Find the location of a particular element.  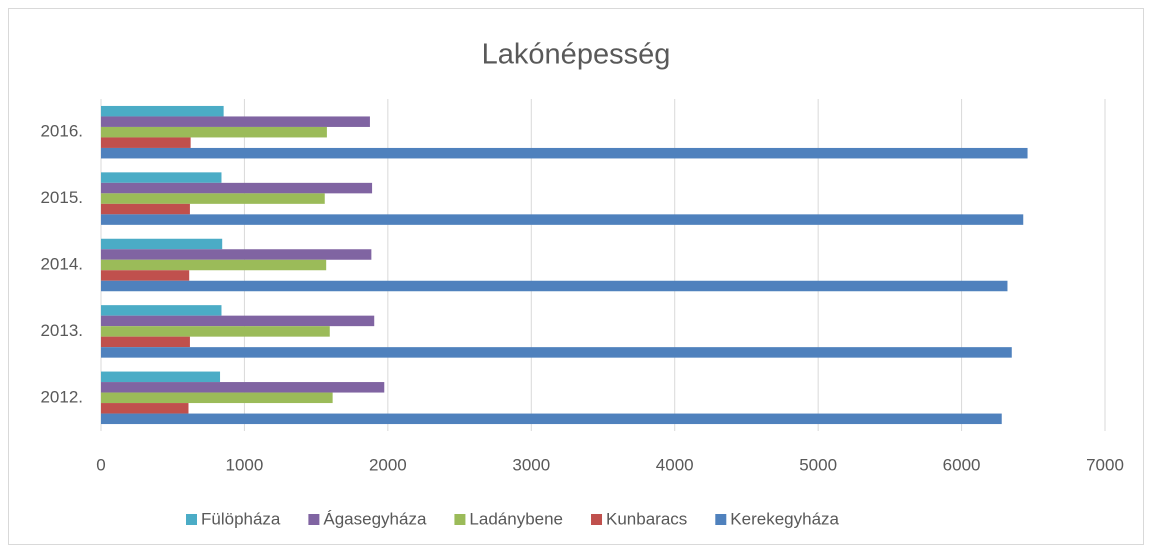

legend-label: Kerekegyháza is located at coordinates (784, 518).